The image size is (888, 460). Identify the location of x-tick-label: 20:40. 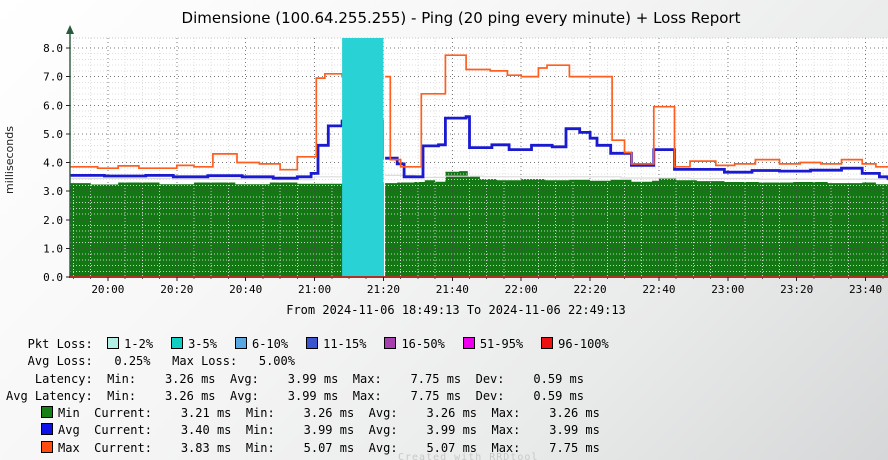
(245, 289).